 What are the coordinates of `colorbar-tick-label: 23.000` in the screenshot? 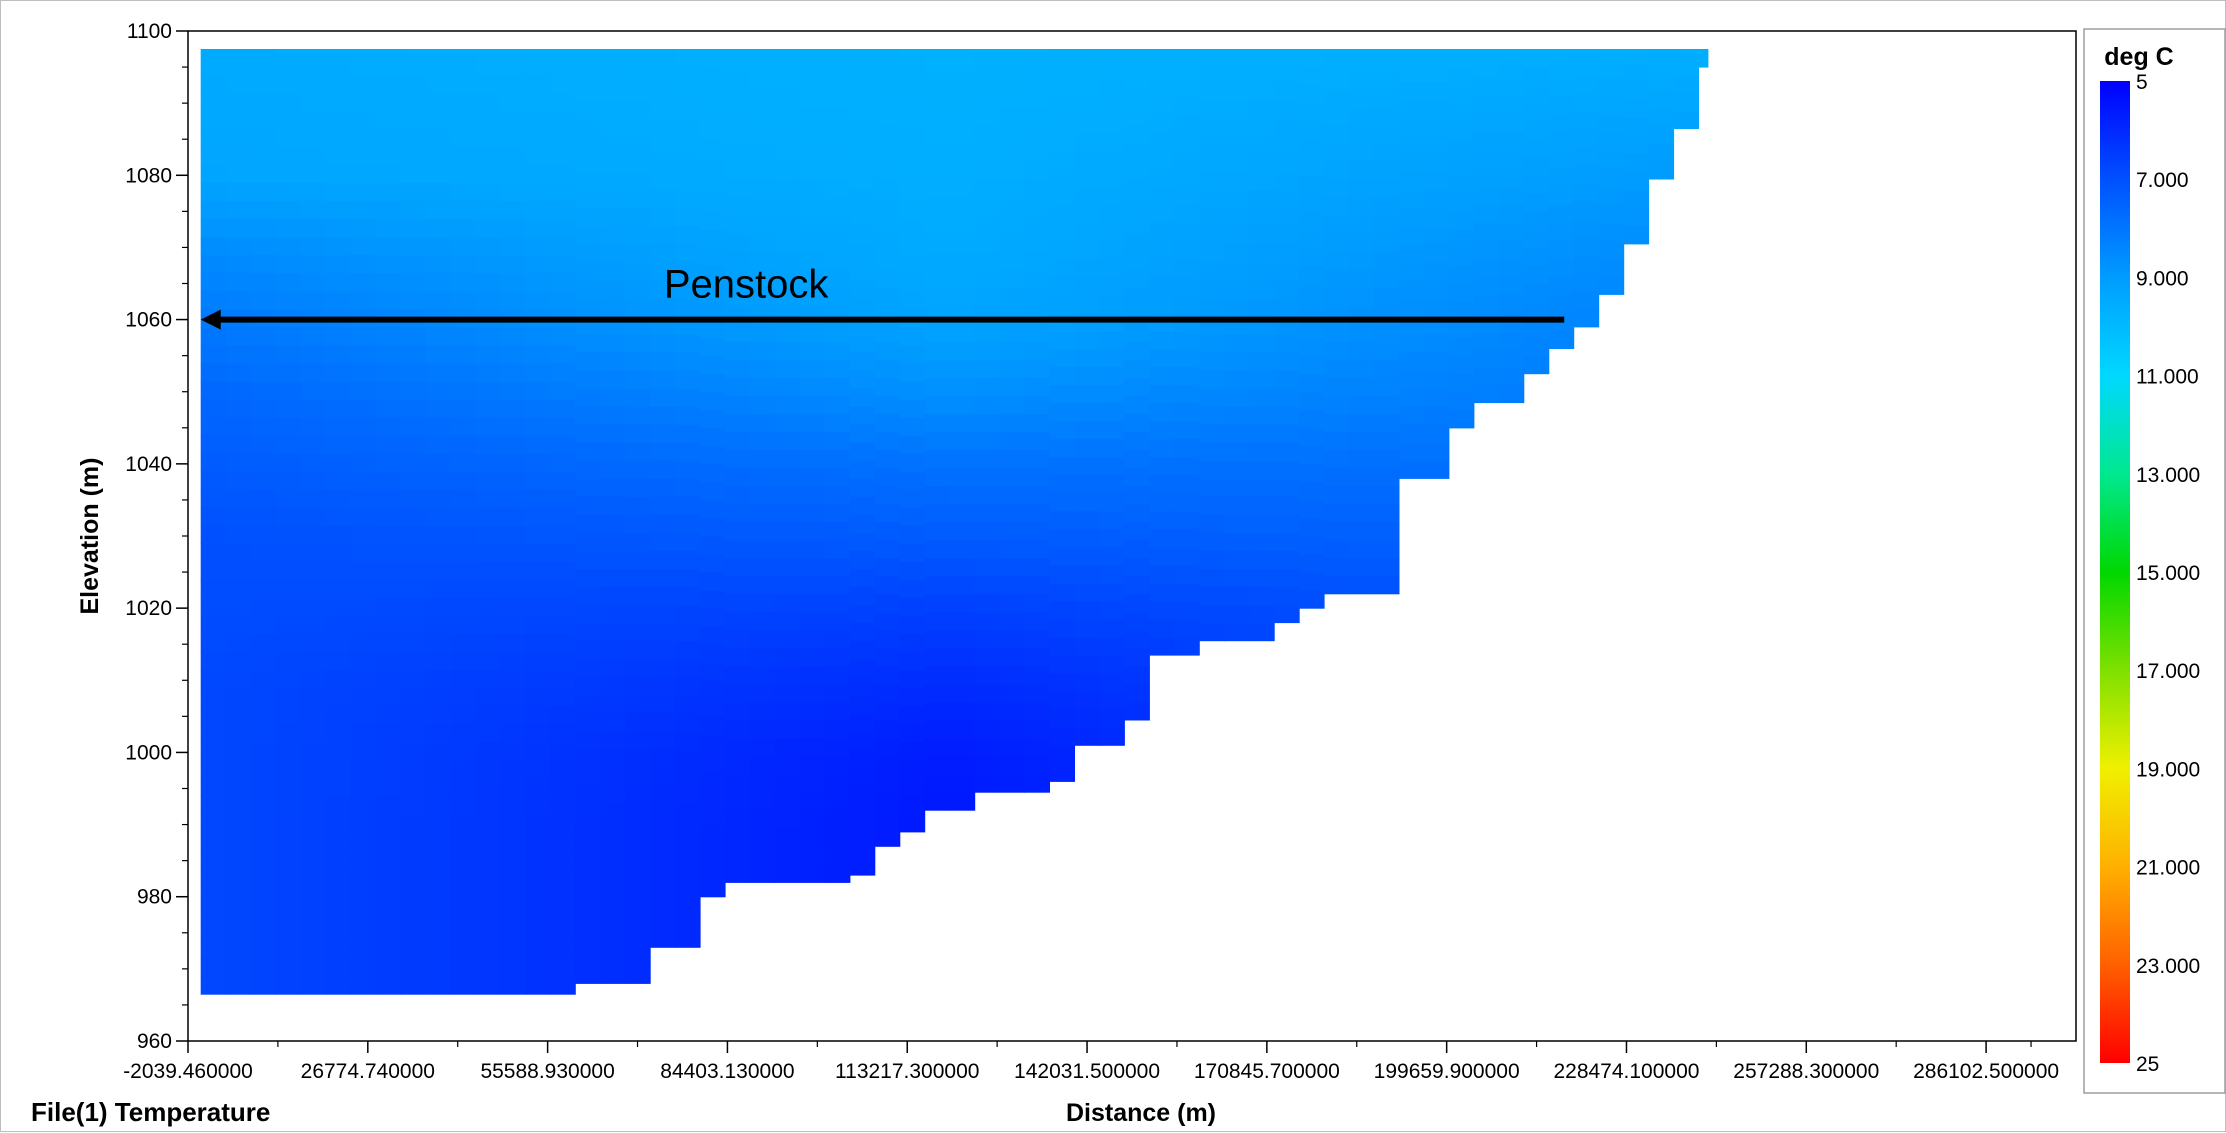 It's located at (2168, 966).